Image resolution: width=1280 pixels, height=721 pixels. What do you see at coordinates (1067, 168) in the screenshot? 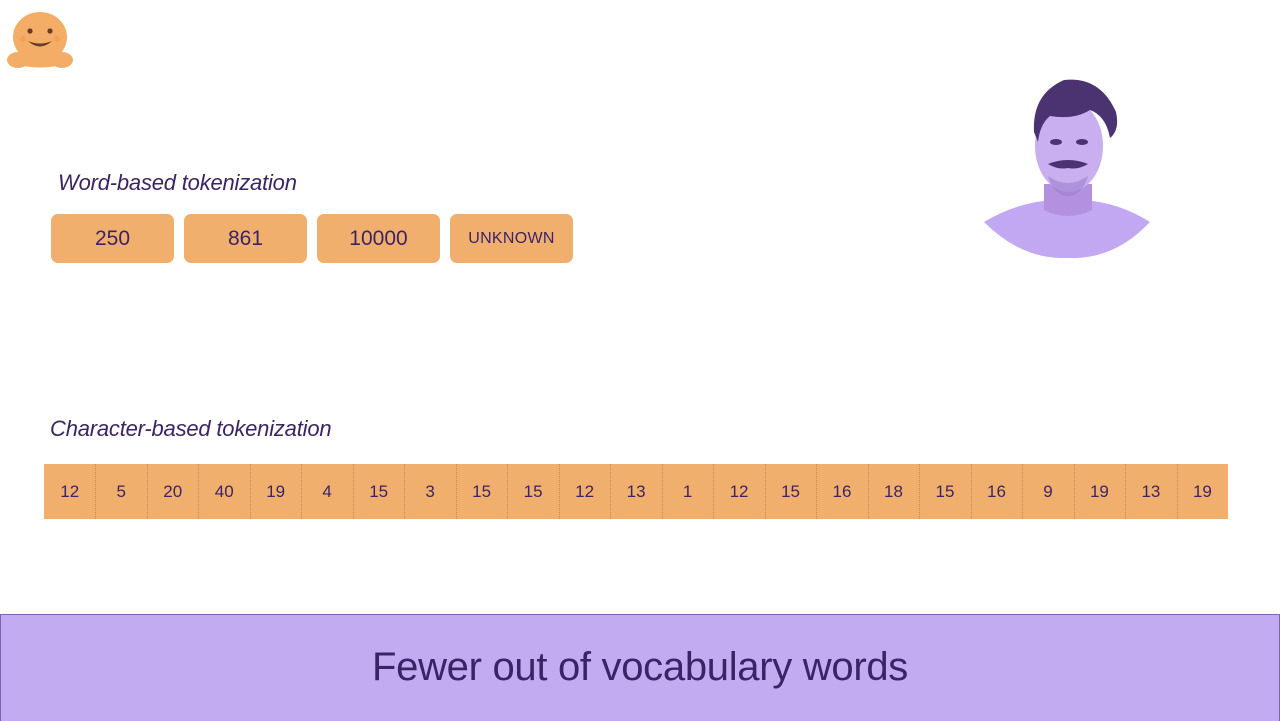
I see `presenter-portrait` at bounding box center [1067, 168].